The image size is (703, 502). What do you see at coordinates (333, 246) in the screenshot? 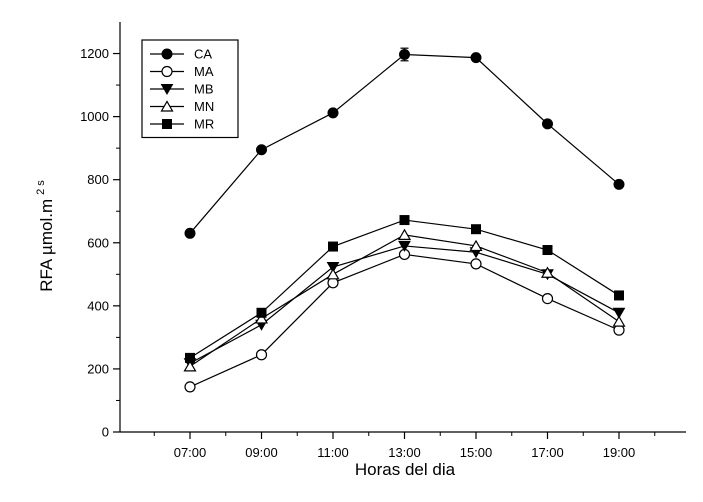
I see `point-MR-11:00` at bounding box center [333, 246].